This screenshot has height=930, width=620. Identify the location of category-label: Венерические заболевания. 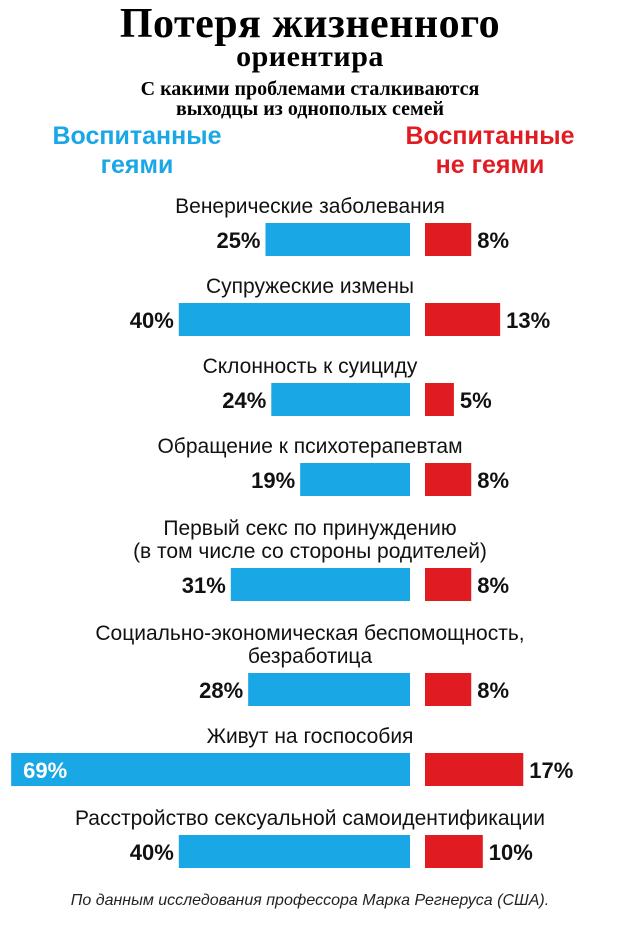
(310, 206).